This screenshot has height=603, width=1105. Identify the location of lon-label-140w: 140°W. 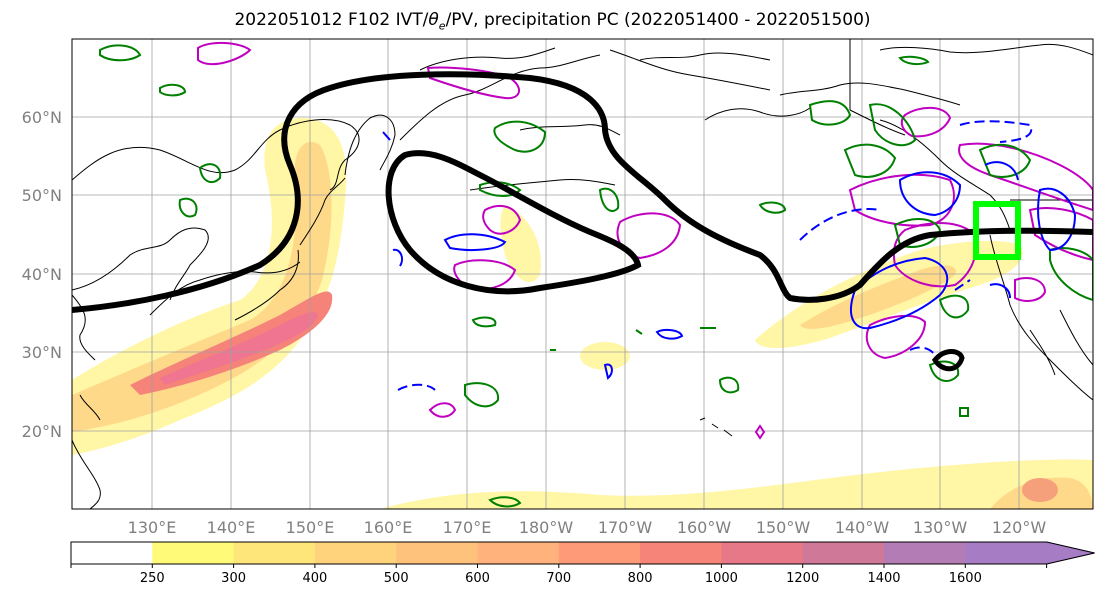
(862, 527).